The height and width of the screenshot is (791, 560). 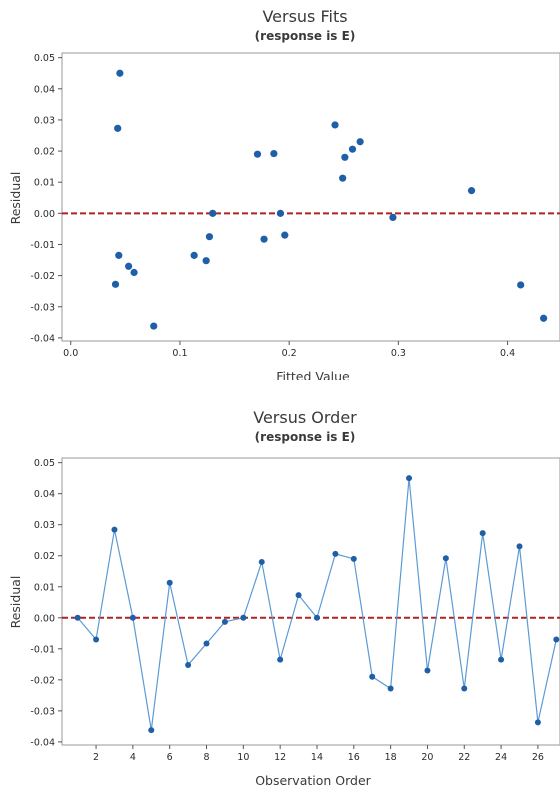 I want to click on x-tick-label: 0.2, so click(x=289, y=353).